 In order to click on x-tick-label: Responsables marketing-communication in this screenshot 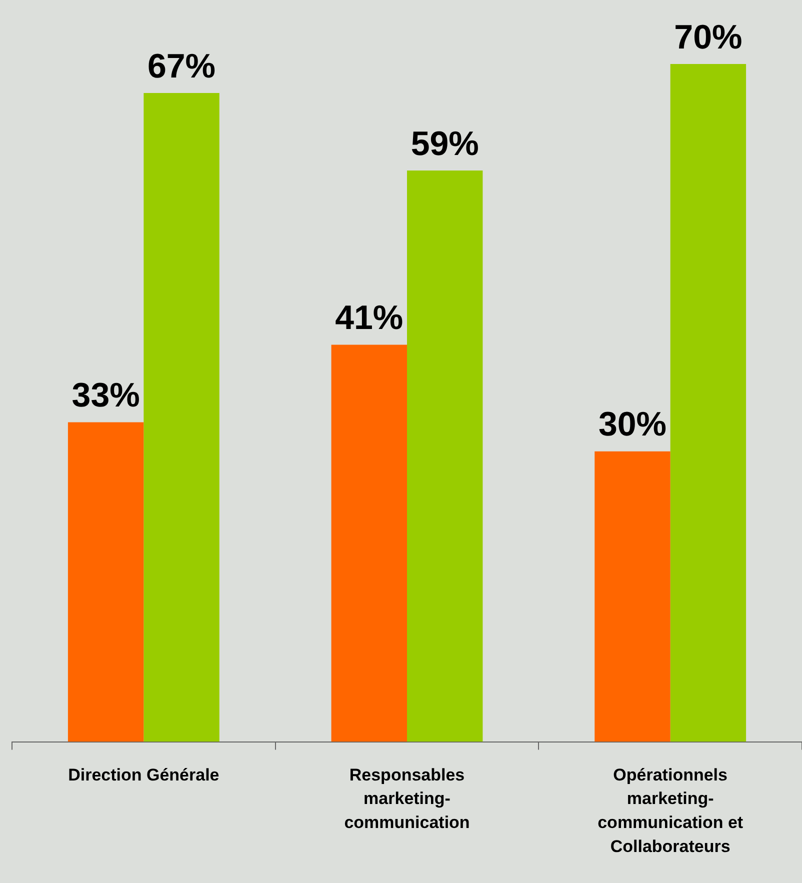, I will do `click(407, 798)`.